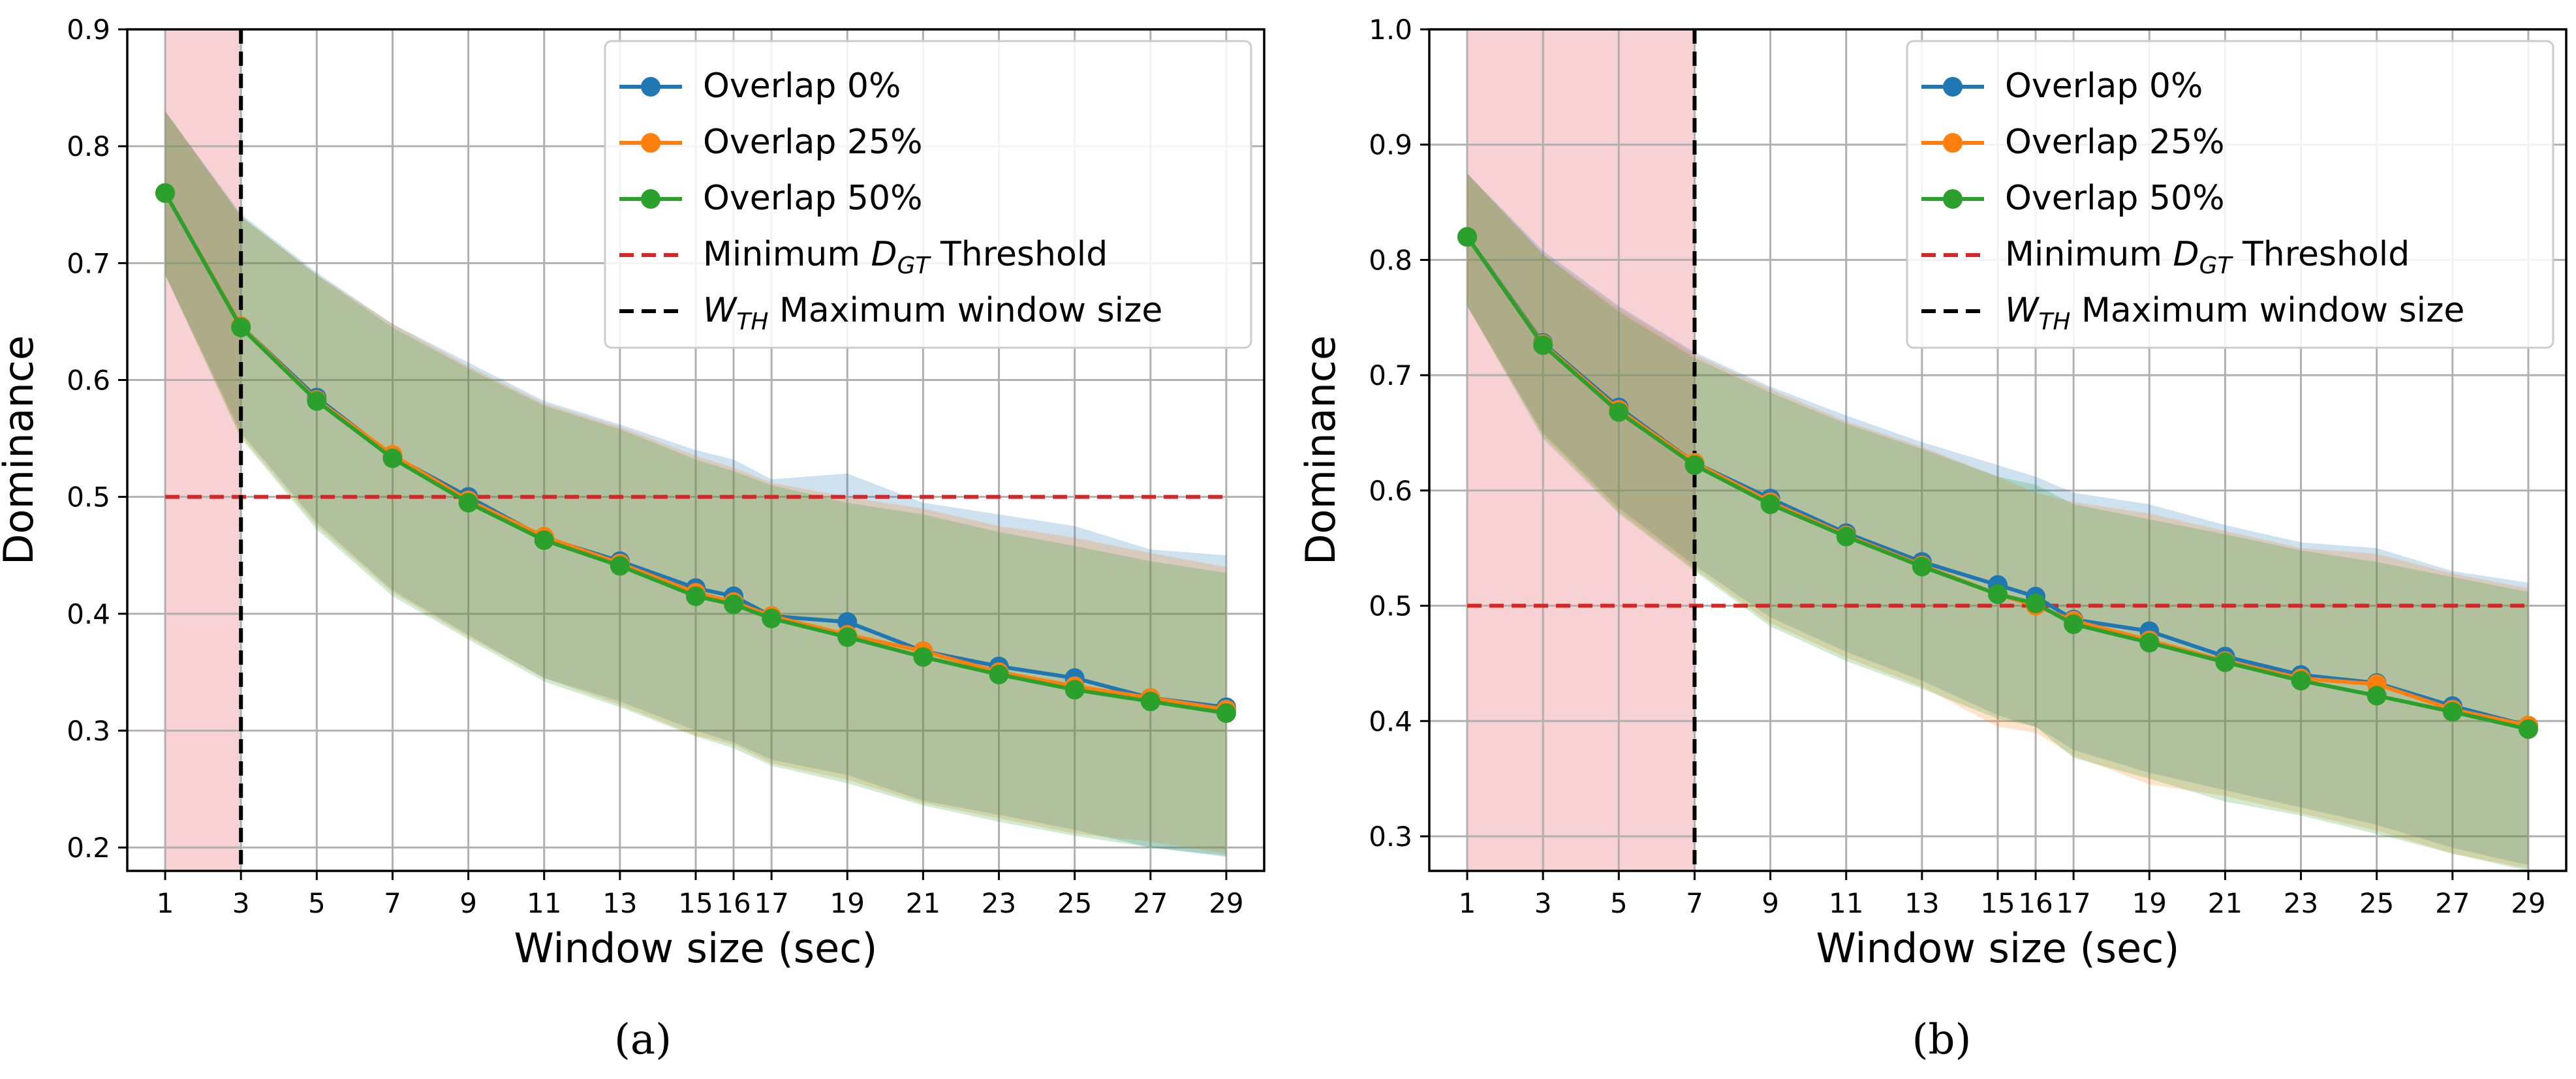 The image size is (2576, 1079). Describe the element at coordinates (643, 1040) in the screenshot. I see `caption-a: (a)` at that location.